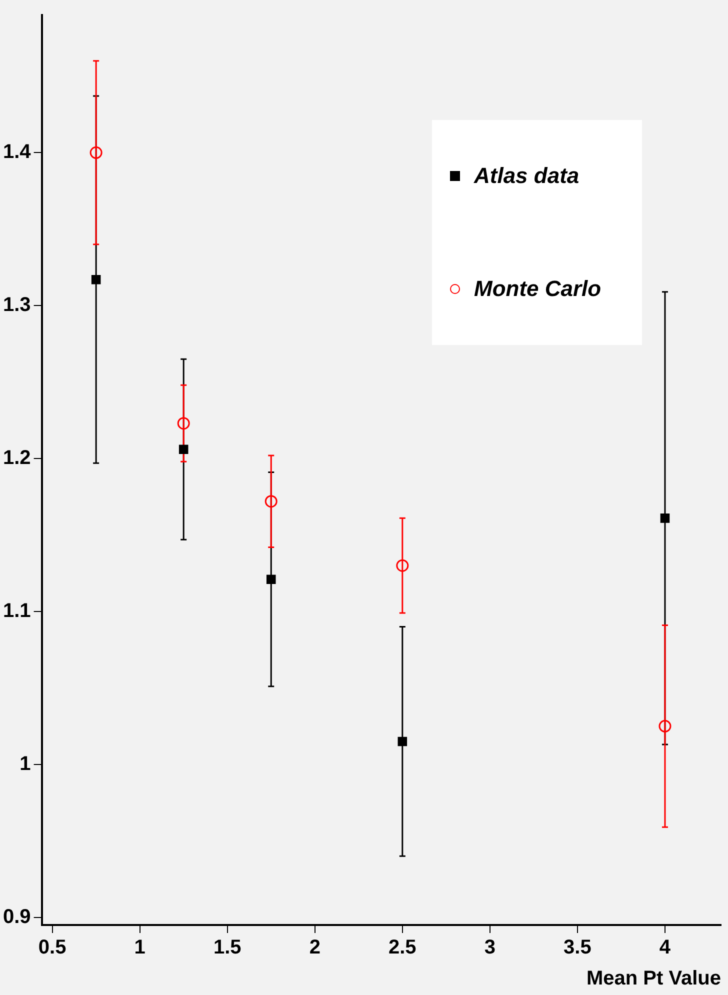 This screenshot has height=995, width=728. I want to click on x-tick-label: 0.5, so click(52, 947).